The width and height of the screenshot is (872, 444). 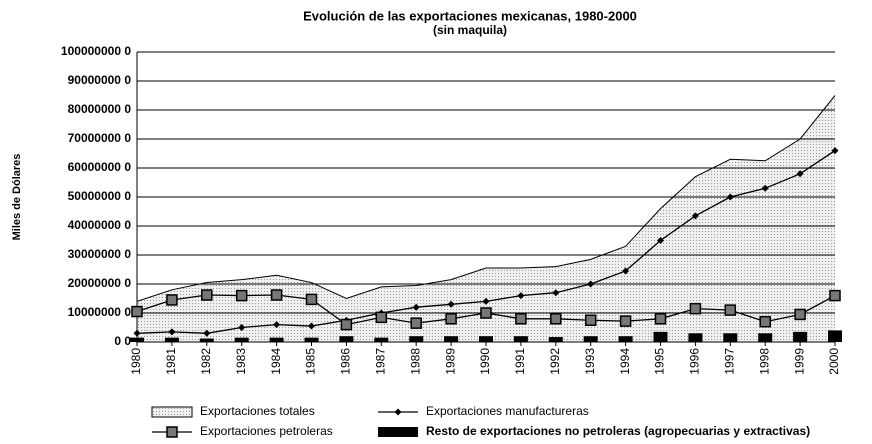 What do you see at coordinates (764, 361) in the screenshot?
I see `x-tick-label: 1998` at bounding box center [764, 361].